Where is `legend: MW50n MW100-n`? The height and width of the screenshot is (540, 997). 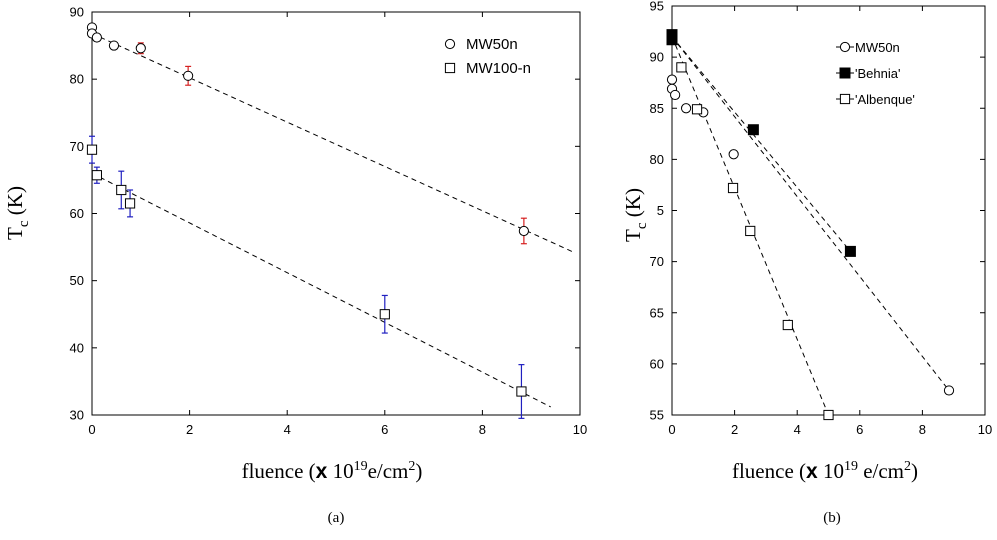
legend: MW50n MW100-n is located at coordinates (487, 56).